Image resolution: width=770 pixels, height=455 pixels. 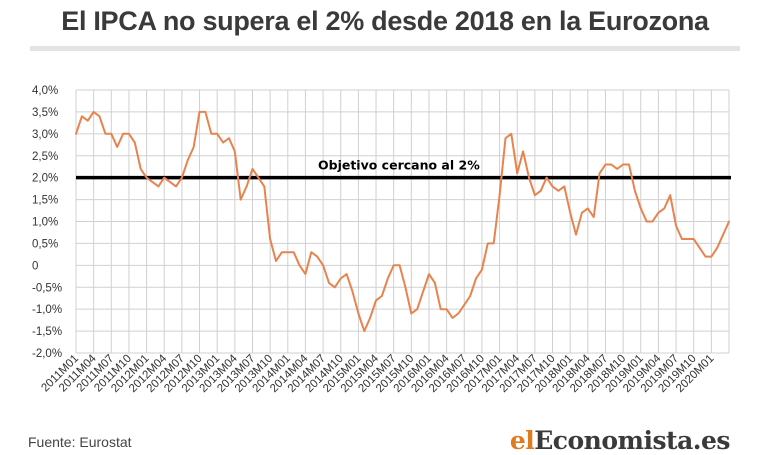 What do you see at coordinates (47, 310) in the screenshot?
I see `y-tick-label: -1,0%` at bounding box center [47, 310].